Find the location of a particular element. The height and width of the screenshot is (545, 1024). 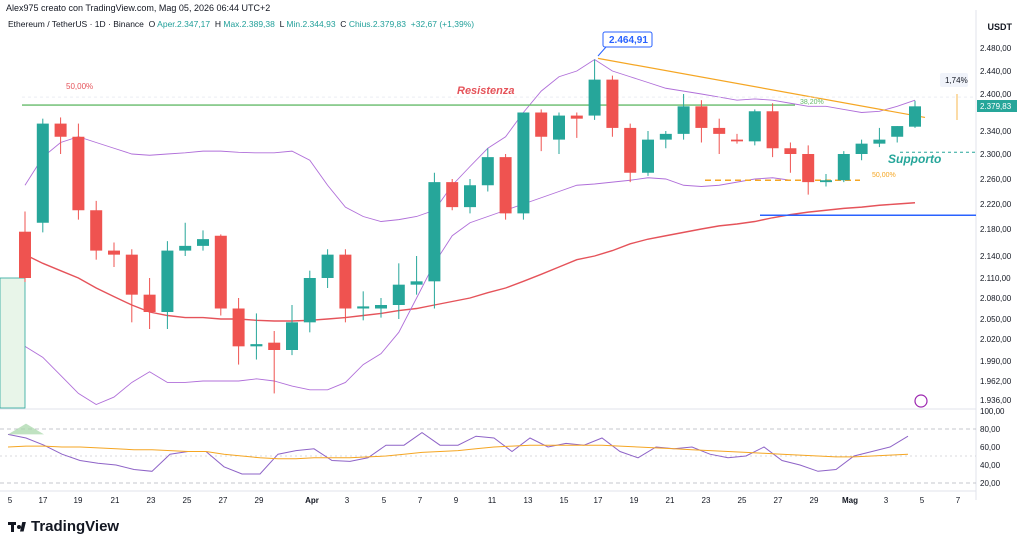

time-tick: 11 is located at coordinates (492, 500).